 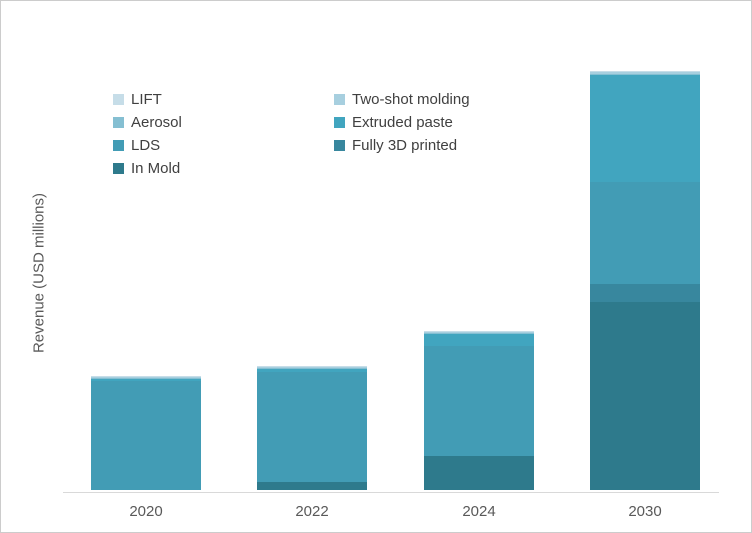 I want to click on legend-item-aerosol: Aerosol, so click(x=223, y=122).